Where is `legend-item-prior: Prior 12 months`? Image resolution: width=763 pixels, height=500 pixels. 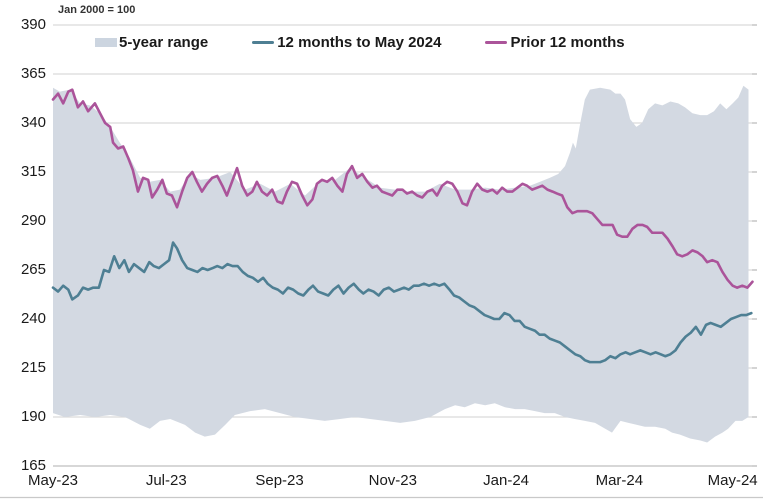
legend-item-prior: Prior 12 months is located at coordinates (555, 42).